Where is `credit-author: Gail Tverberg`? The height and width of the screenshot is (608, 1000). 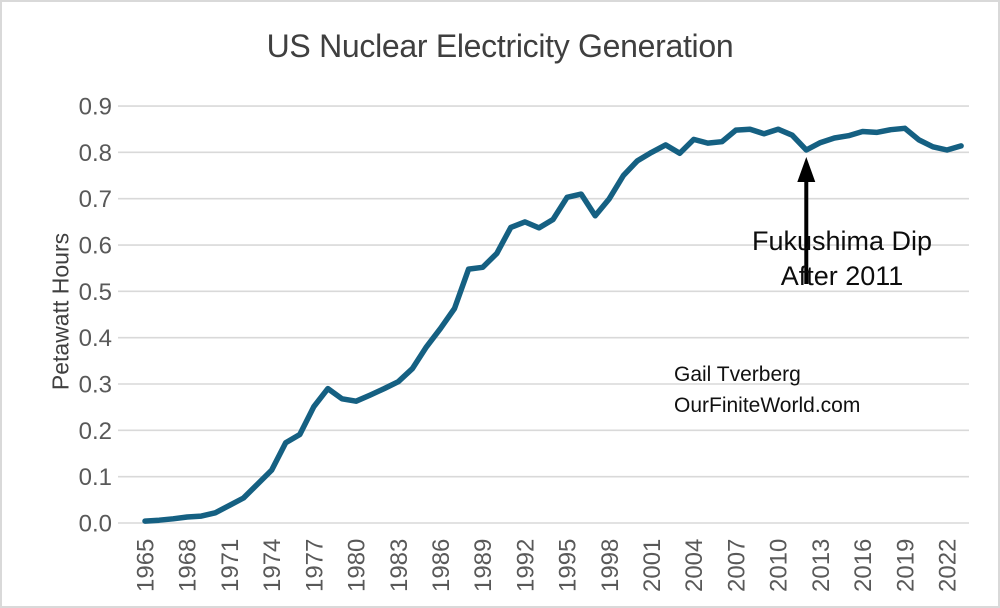
credit-author: Gail Tverberg is located at coordinates (737, 374).